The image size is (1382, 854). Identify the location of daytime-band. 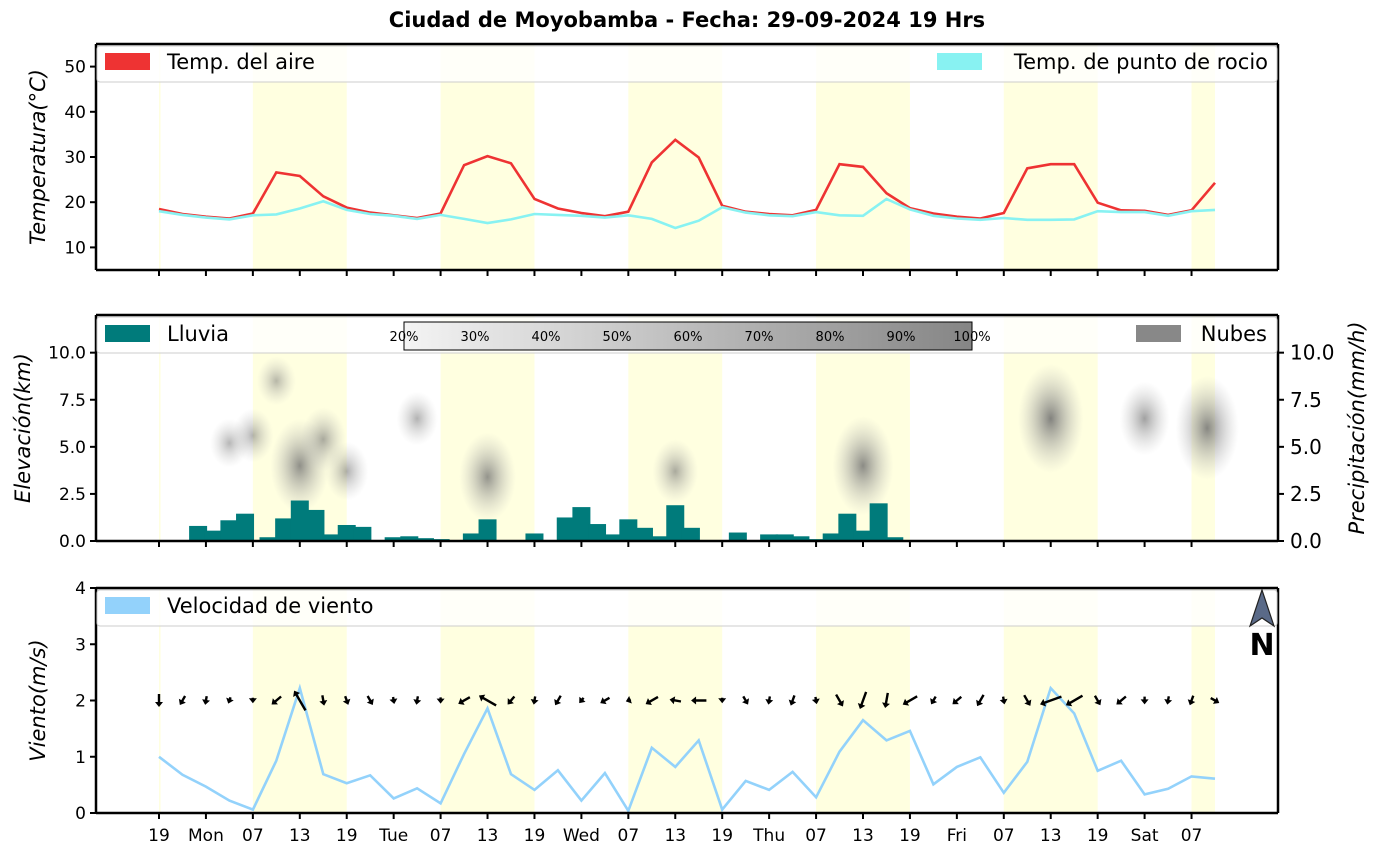
(1203, 157).